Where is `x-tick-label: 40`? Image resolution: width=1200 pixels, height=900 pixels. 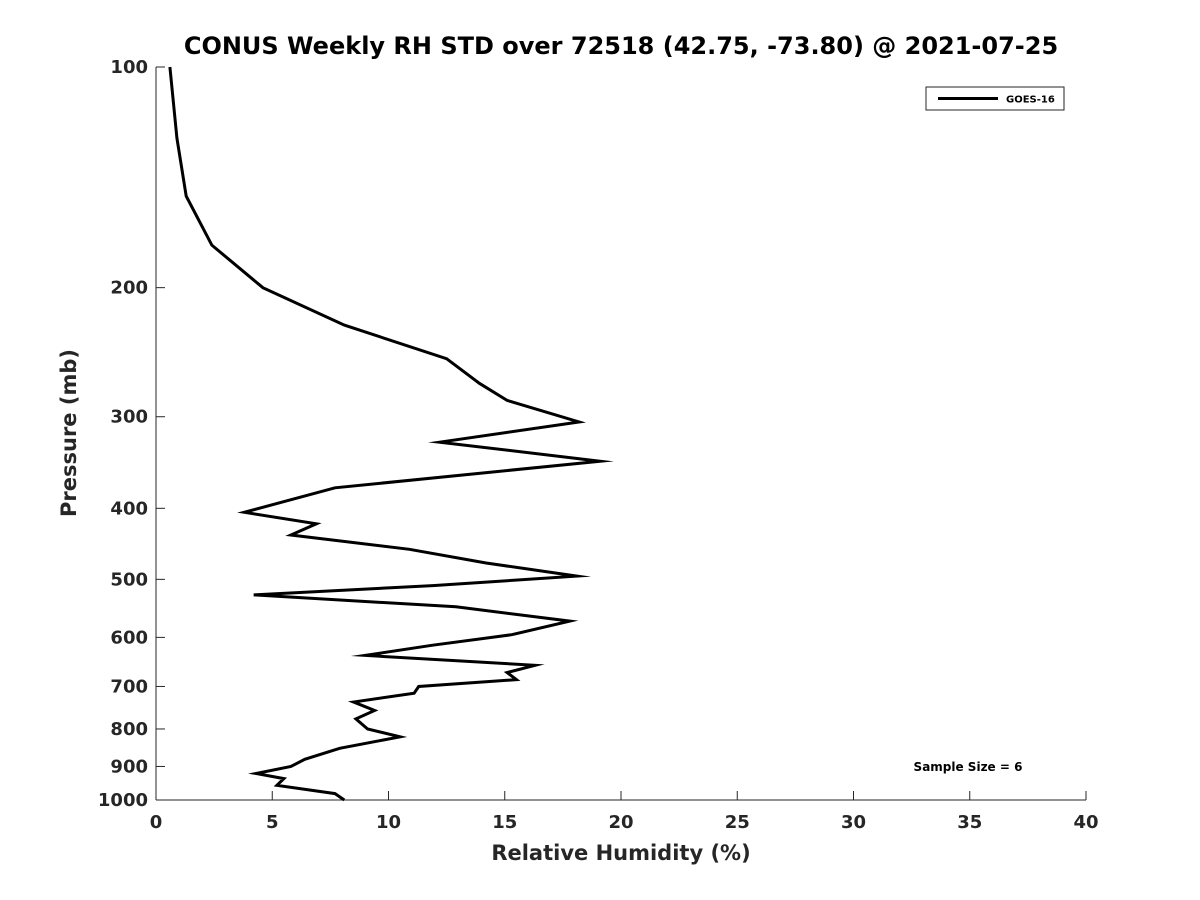
x-tick-label: 40 is located at coordinates (1085, 822).